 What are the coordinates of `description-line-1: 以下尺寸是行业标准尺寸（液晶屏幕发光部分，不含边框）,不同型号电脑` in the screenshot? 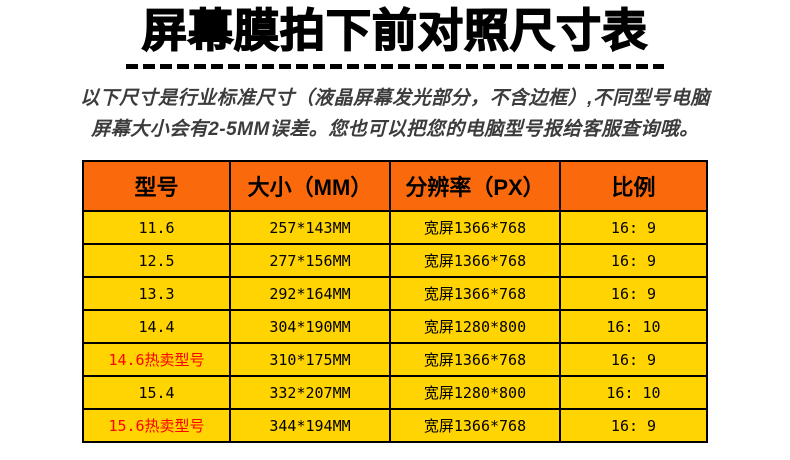 It's located at (395, 98).